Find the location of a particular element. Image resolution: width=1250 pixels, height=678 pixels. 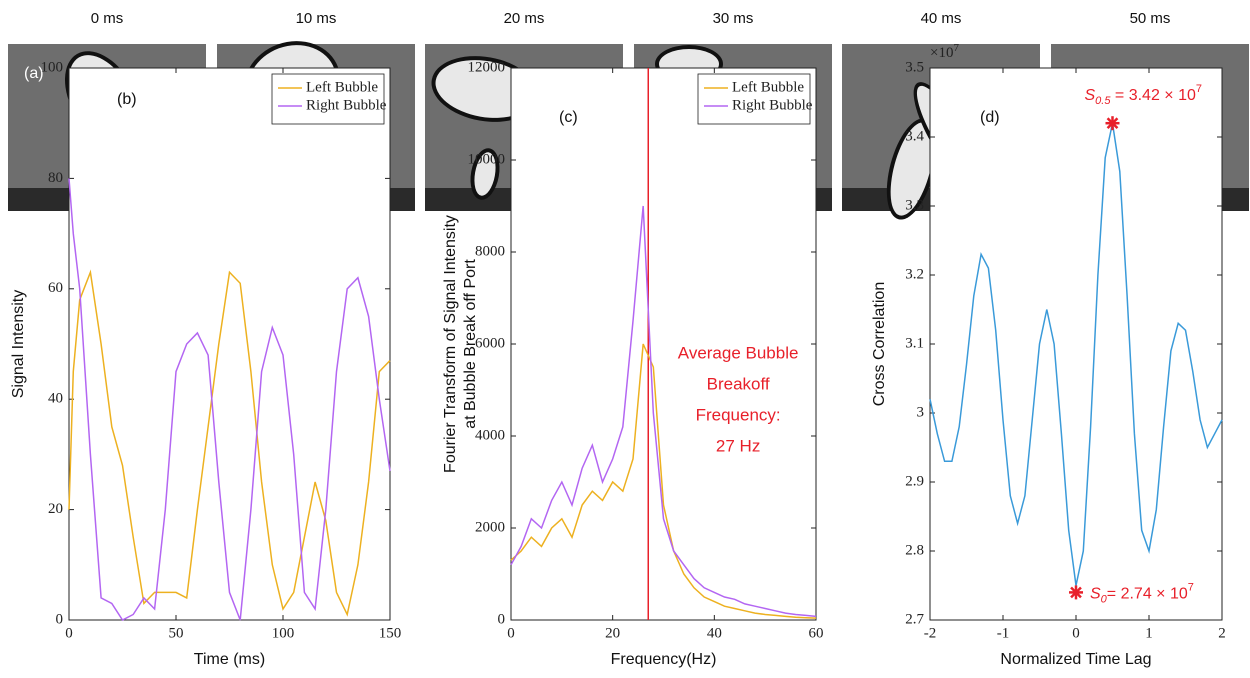

y-tick-label: 2.7 is located at coordinates (914, 619).